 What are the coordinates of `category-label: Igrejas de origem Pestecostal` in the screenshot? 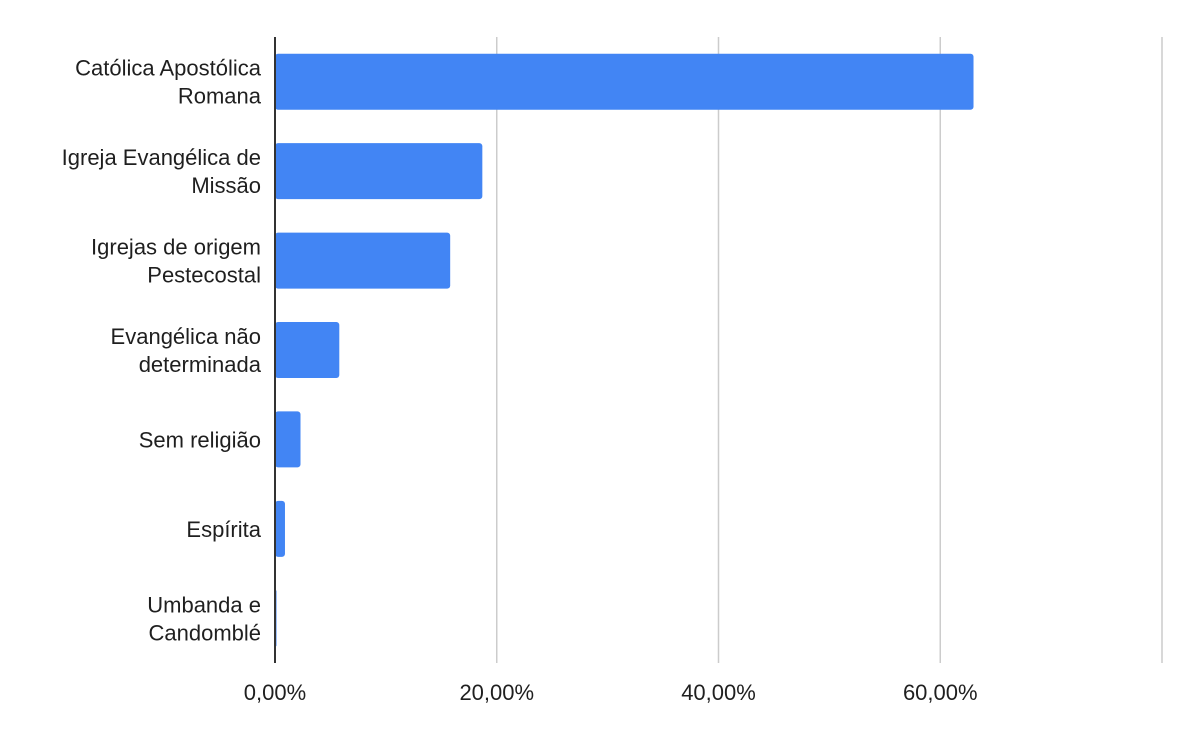 It's located at (176, 261).